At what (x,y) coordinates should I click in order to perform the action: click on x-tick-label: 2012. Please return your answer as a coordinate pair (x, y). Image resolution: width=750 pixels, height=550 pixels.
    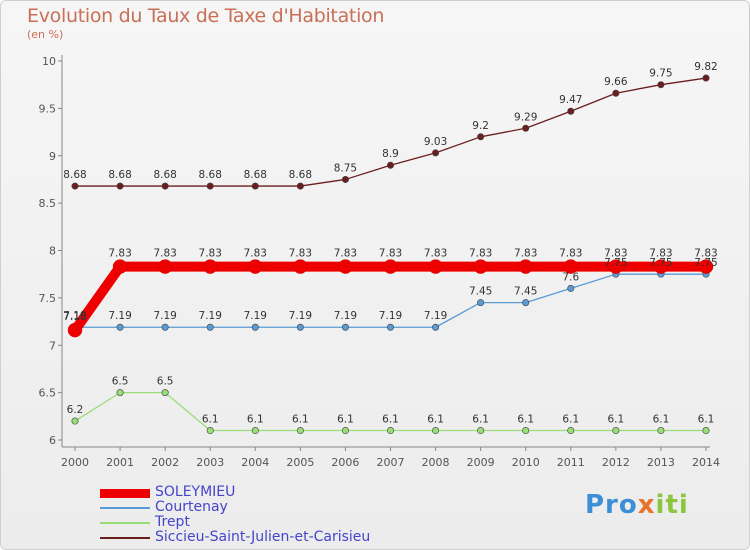
    Looking at the image, I should click on (616, 462).